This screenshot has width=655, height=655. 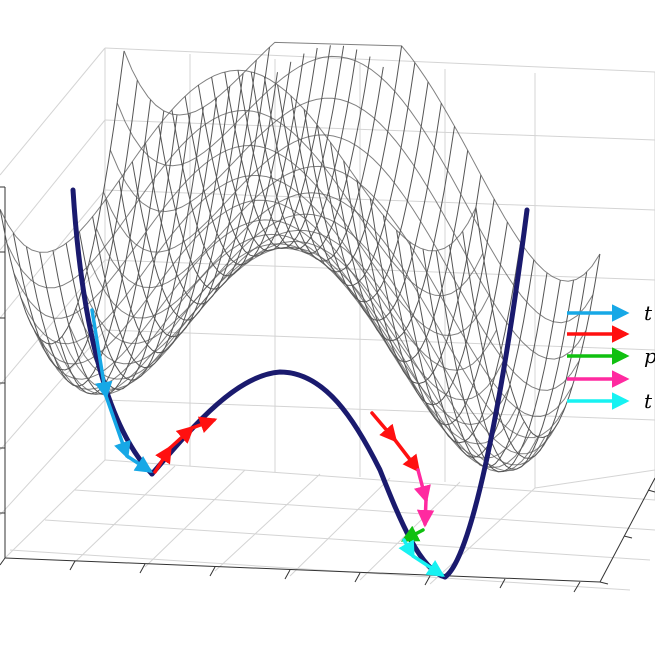 I want to click on legend-label-5: t, so click(x=648, y=401).